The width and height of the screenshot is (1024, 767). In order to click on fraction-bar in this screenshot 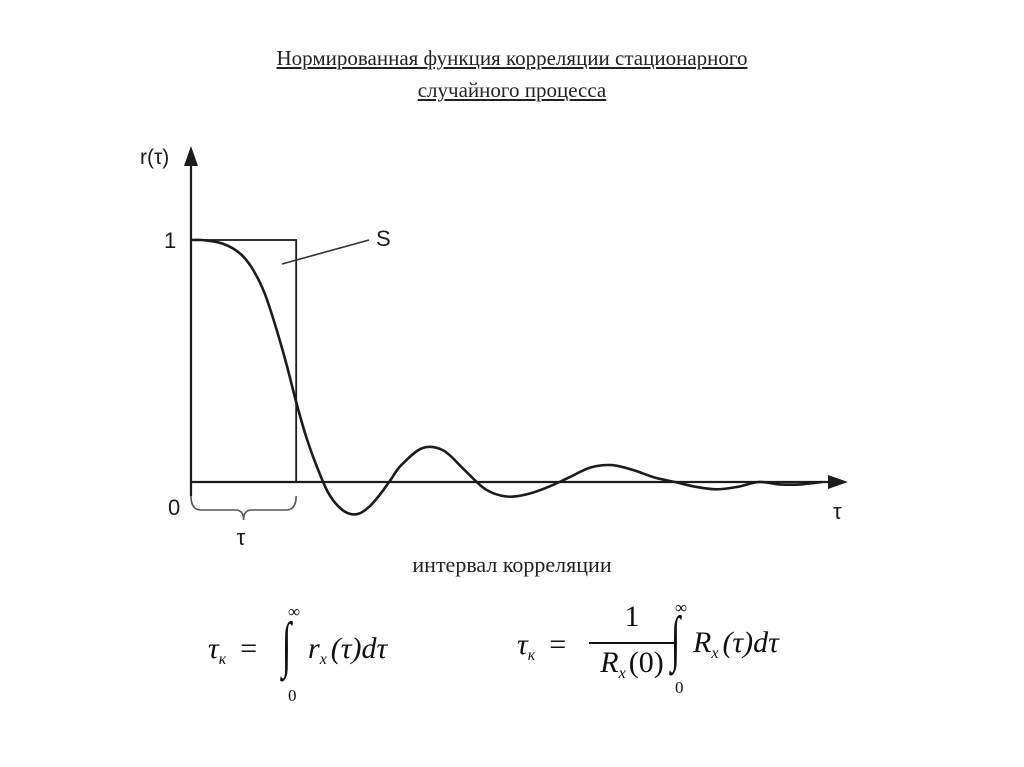, I will do `click(632, 643)`.